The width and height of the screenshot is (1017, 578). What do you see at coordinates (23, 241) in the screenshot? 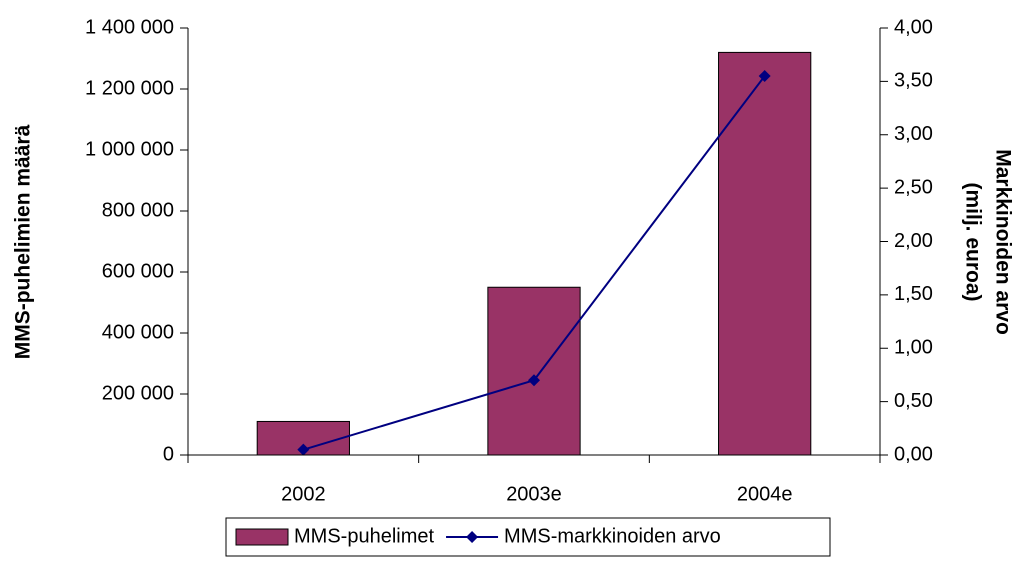
I see `y-axis-title: MMS-puhelimien määrä` at bounding box center [23, 241].